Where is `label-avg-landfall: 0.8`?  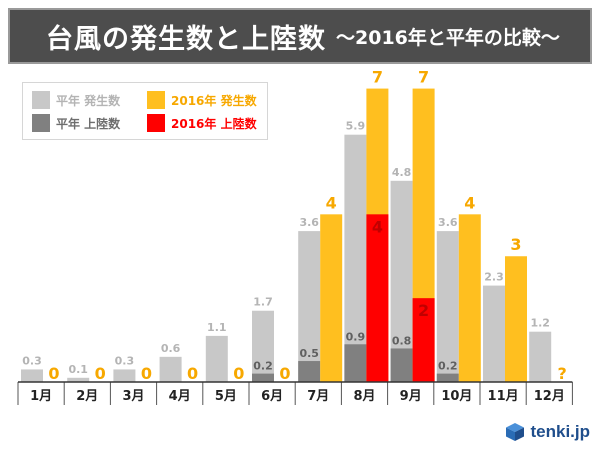 label-avg-landfall: 0.8 is located at coordinates (402, 340).